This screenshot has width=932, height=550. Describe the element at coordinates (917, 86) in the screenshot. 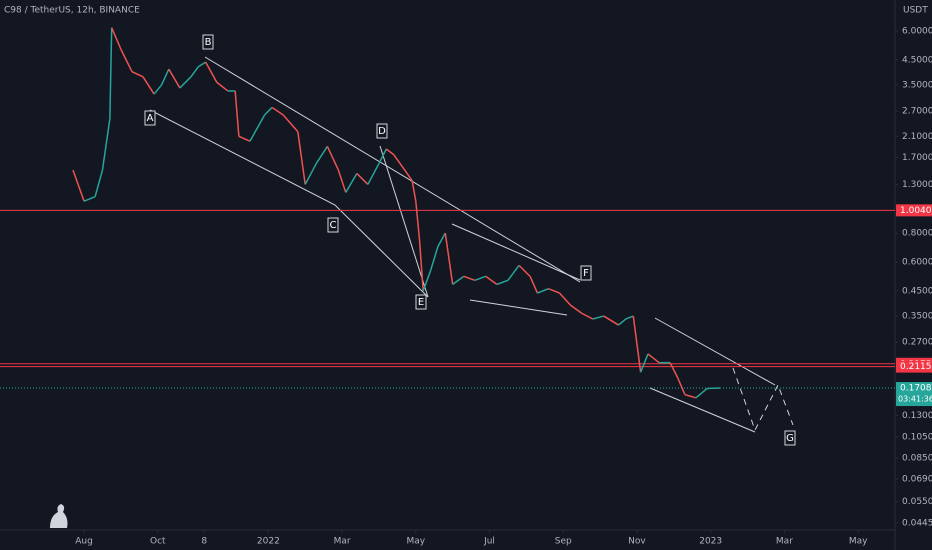

I see `y-tick-label: 3.5000` at that location.